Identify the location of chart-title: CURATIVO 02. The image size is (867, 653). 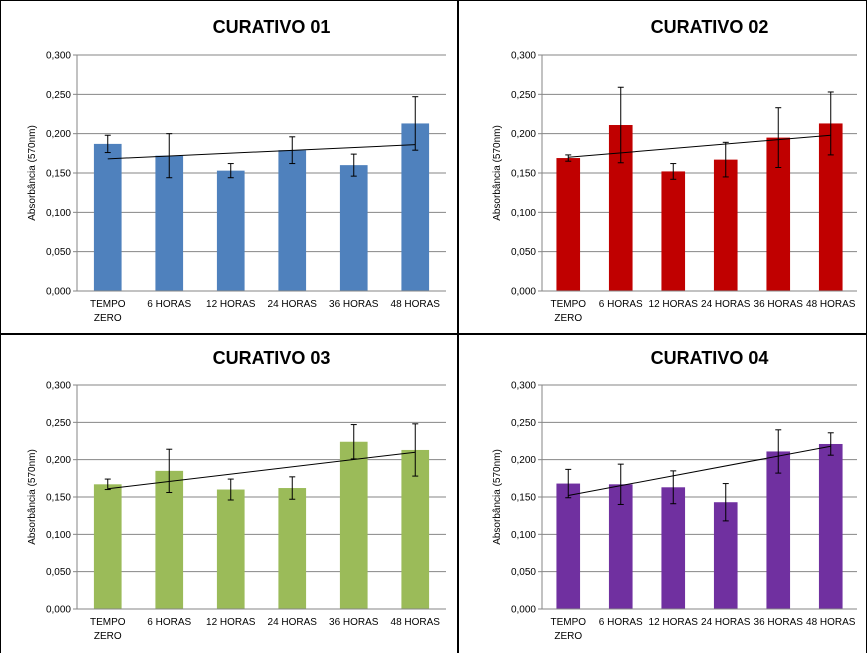
(710, 27).